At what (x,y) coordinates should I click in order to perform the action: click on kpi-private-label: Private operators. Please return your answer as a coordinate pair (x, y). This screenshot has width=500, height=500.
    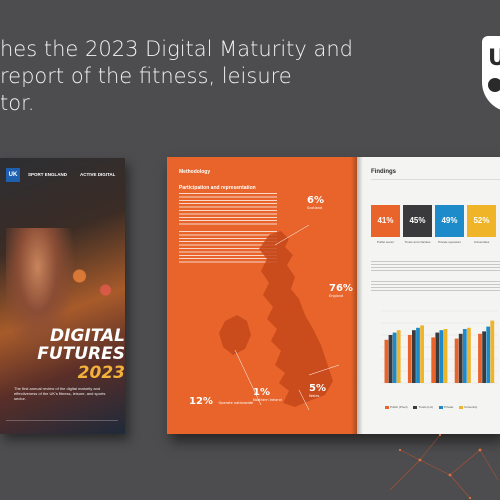
    Looking at the image, I should click on (449, 242).